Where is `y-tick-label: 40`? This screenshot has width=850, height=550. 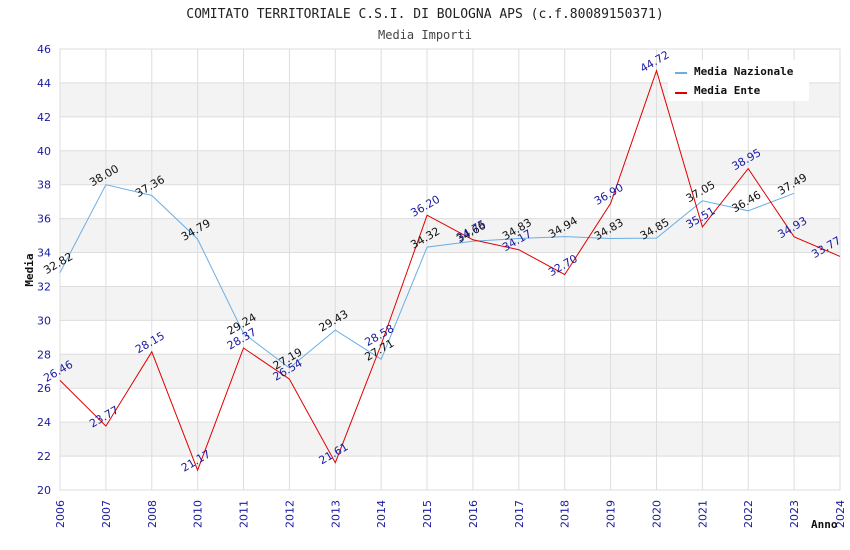
y-tick-label: 40 is located at coordinates (44, 151).